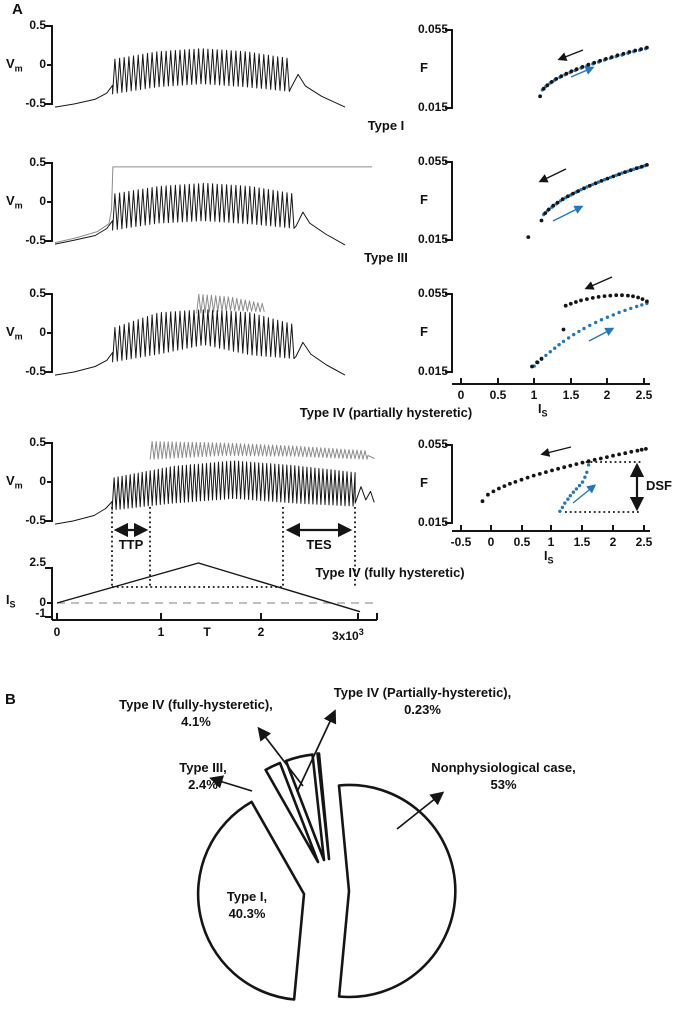 The width and height of the screenshot is (678, 1010). Describe the element at coordinates (522, 542) in the screenshot. I see `sc4-xtick-05: 0.5` at that location.